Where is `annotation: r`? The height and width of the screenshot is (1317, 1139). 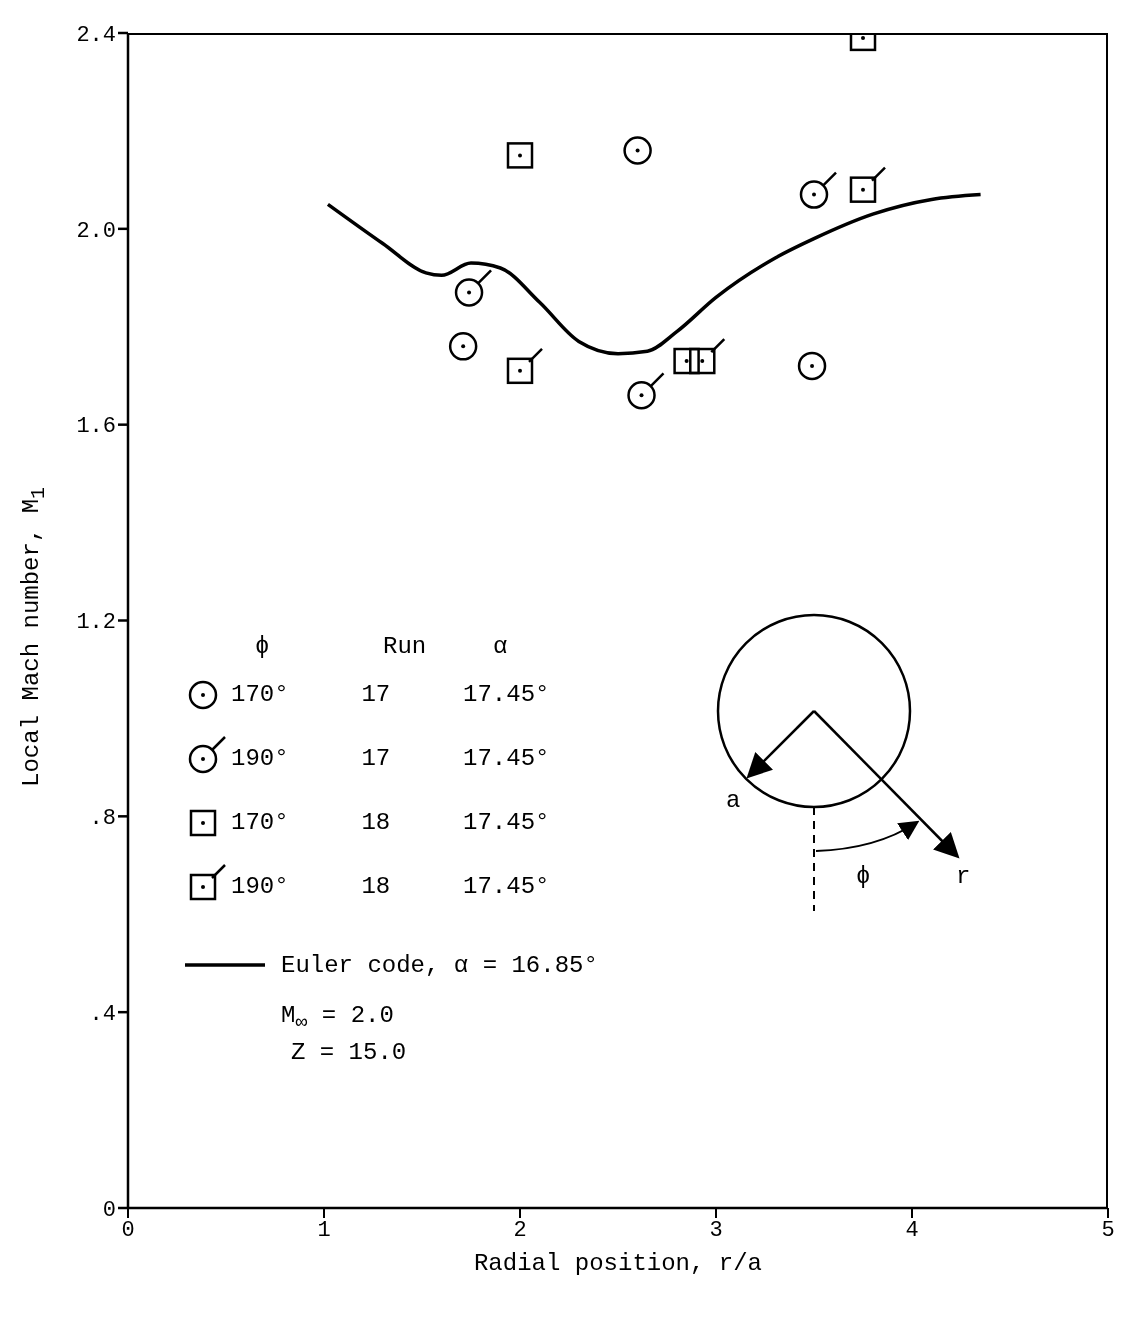 annotation: r is located at coordinates (963, 876).